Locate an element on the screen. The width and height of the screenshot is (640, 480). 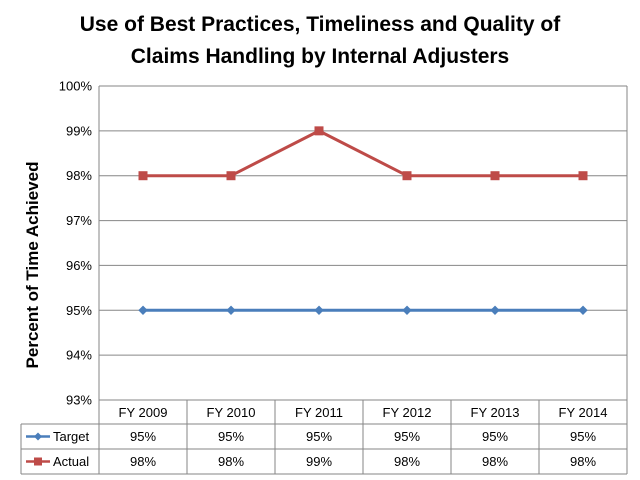
chart-title-line-2: Claims Handling by Internal Adjusters is located at coordinates (320, 56).